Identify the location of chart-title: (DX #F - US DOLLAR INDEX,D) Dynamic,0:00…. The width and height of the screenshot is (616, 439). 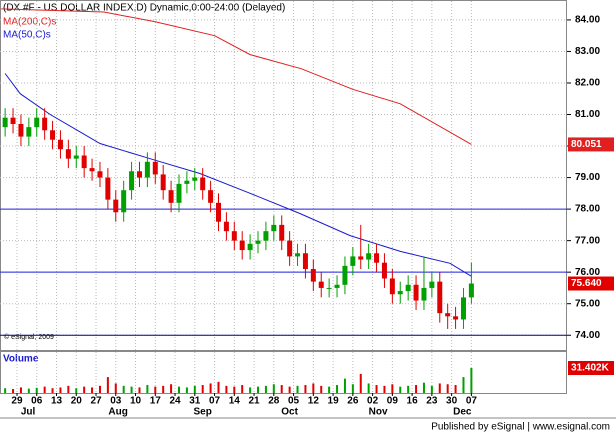
(144, 8).